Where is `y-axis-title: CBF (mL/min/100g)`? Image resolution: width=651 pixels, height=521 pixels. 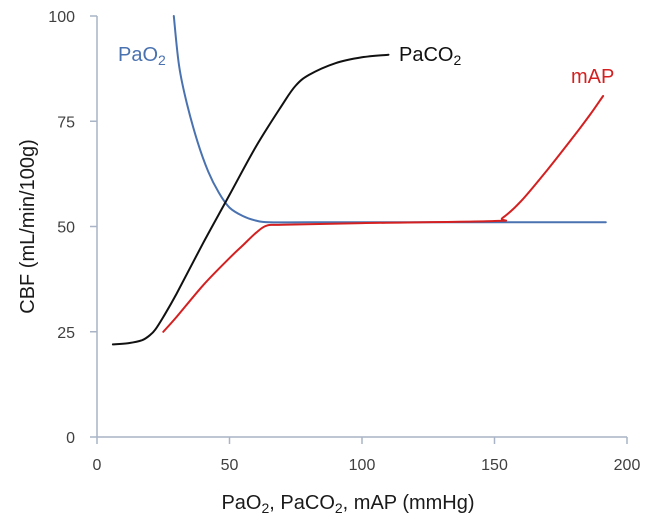
y-axis-title: CBF (mL/min/100g) is located at coordinates (28, 226).